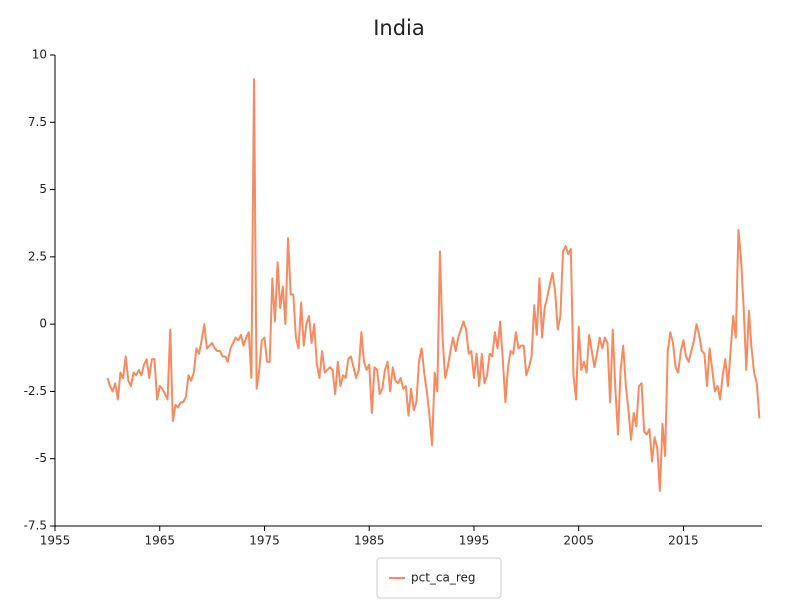 This screenshot has width=800, height=600. I want to click on y-tick-label: 0, so click(43, 324).